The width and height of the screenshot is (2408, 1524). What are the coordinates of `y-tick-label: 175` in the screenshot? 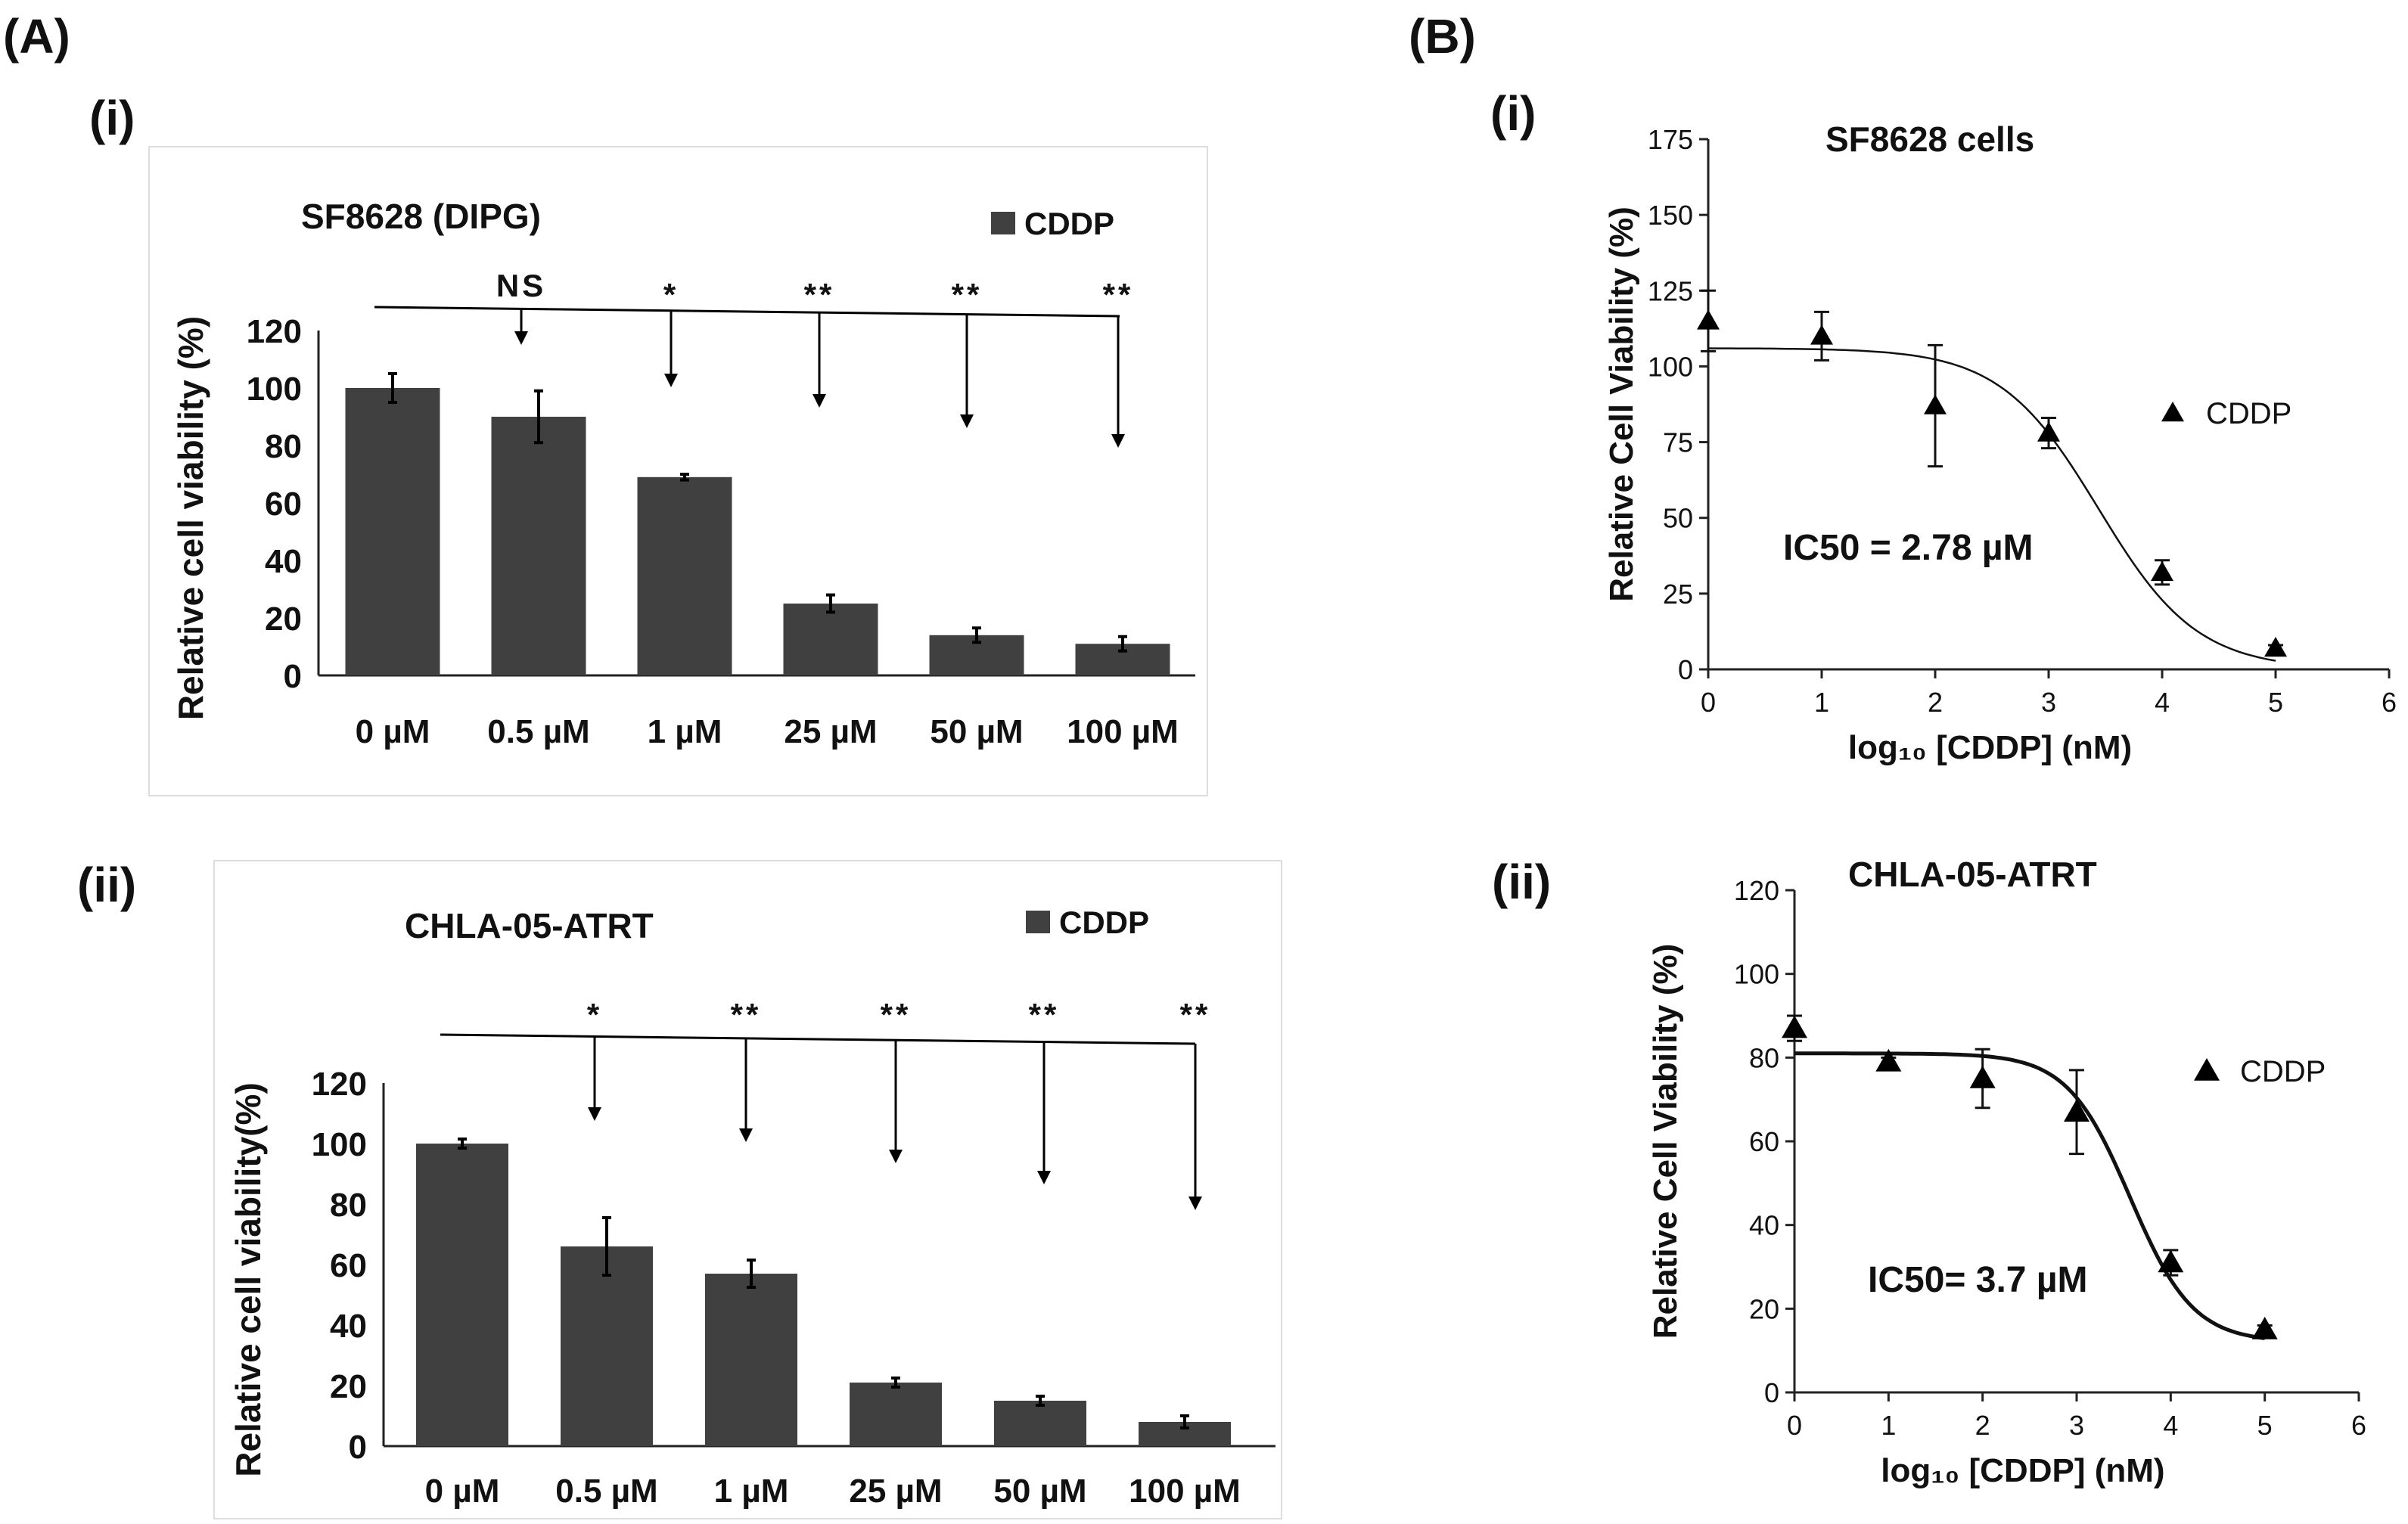 It's located at (1670, 139).